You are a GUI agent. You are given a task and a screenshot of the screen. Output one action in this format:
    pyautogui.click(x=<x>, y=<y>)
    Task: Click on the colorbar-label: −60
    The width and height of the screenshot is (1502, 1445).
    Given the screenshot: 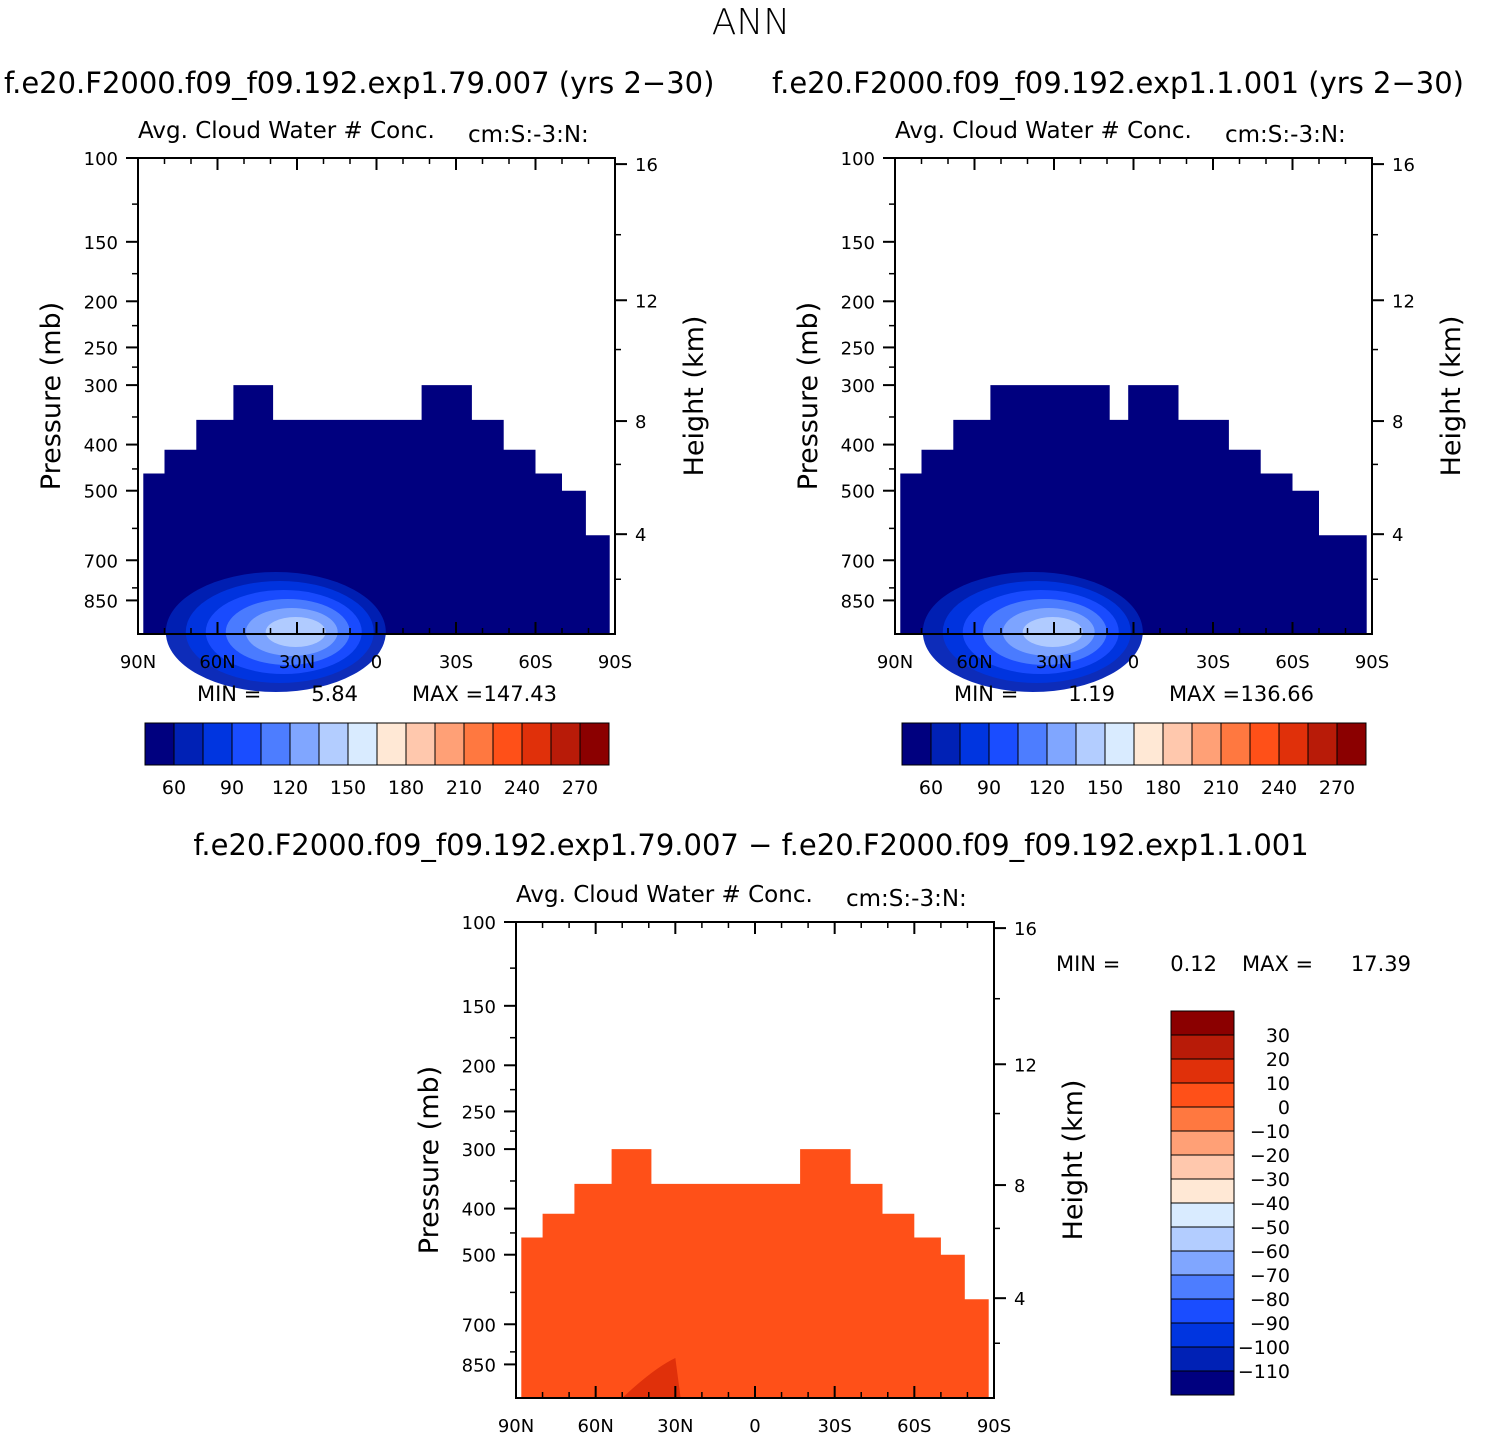 What is the action you would take?
    pyautogui.click(x=1270, y=1252)
    